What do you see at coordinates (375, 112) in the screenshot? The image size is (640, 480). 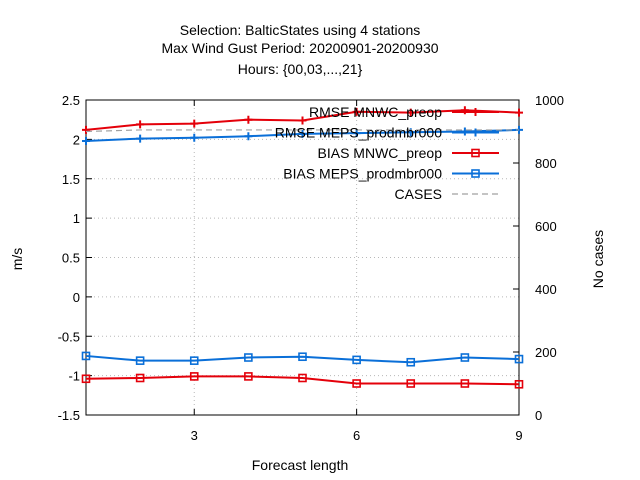 I see `legend-label: RMSE MNWC_preop` at bounding box center [375, 112].